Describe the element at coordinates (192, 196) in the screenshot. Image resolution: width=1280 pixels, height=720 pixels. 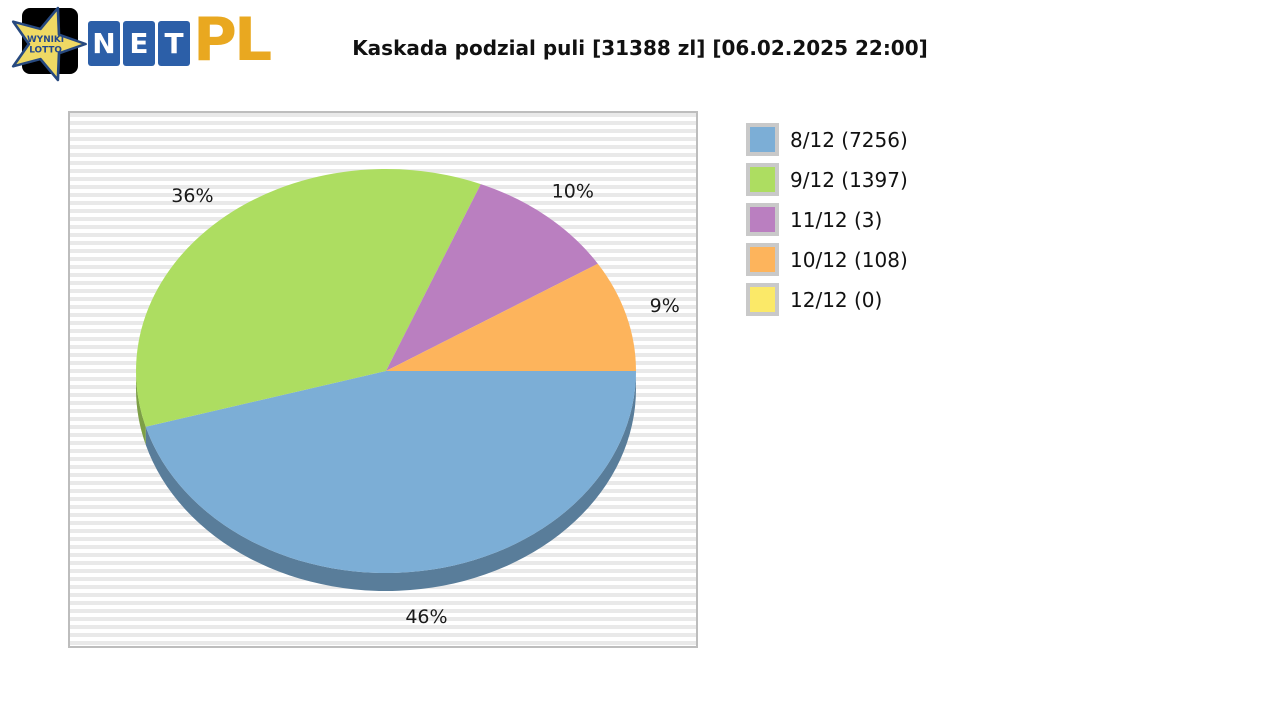
I see `pie-percent-label: 36%` at that location.